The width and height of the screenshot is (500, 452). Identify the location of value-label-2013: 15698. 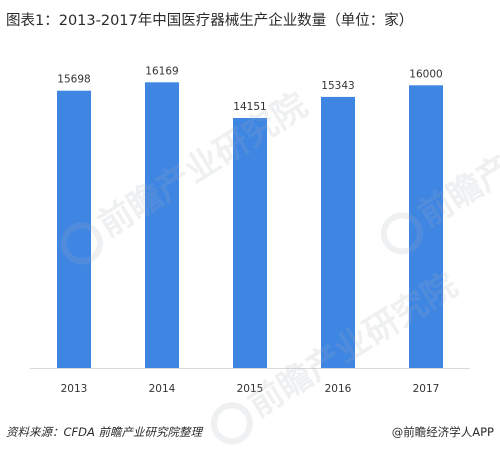
(73, 80).